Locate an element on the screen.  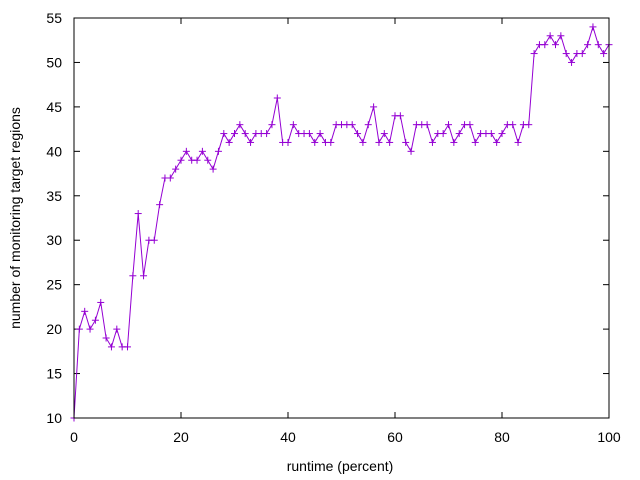
y-tick-label: 40 is located at coordinates (54, 151).